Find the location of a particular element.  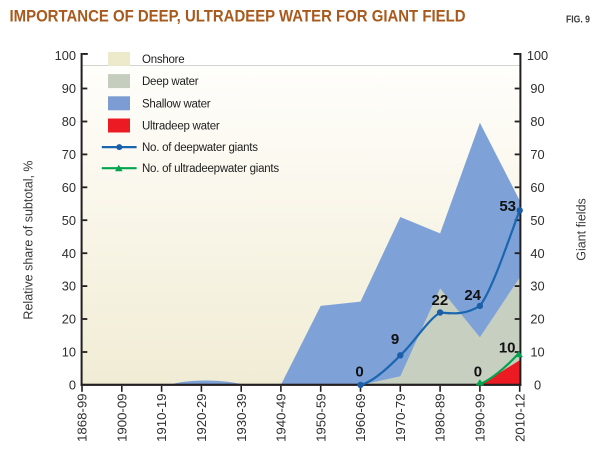

svg-text: 22 is located at coordinates (440, 300).